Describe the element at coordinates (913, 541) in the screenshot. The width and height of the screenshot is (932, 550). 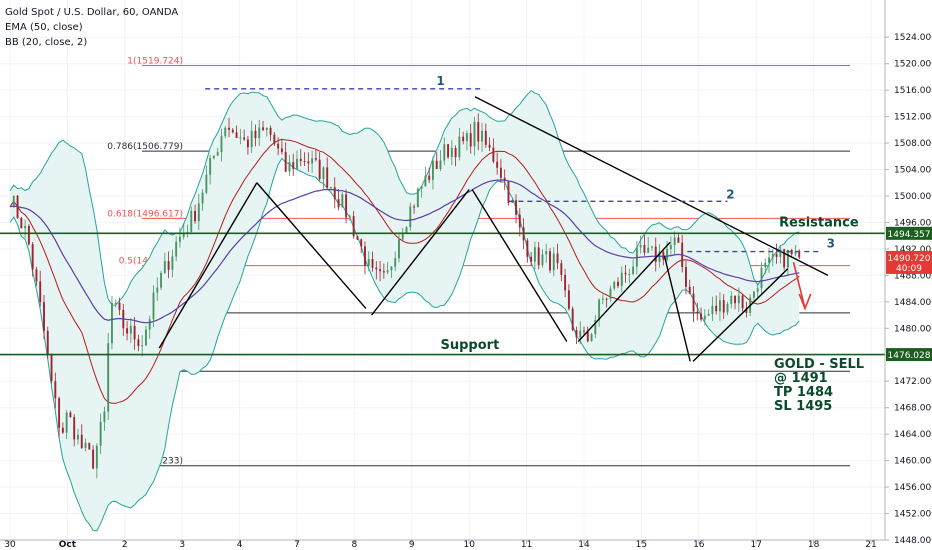
I see `price-tick-label: 1448.000` at that location.